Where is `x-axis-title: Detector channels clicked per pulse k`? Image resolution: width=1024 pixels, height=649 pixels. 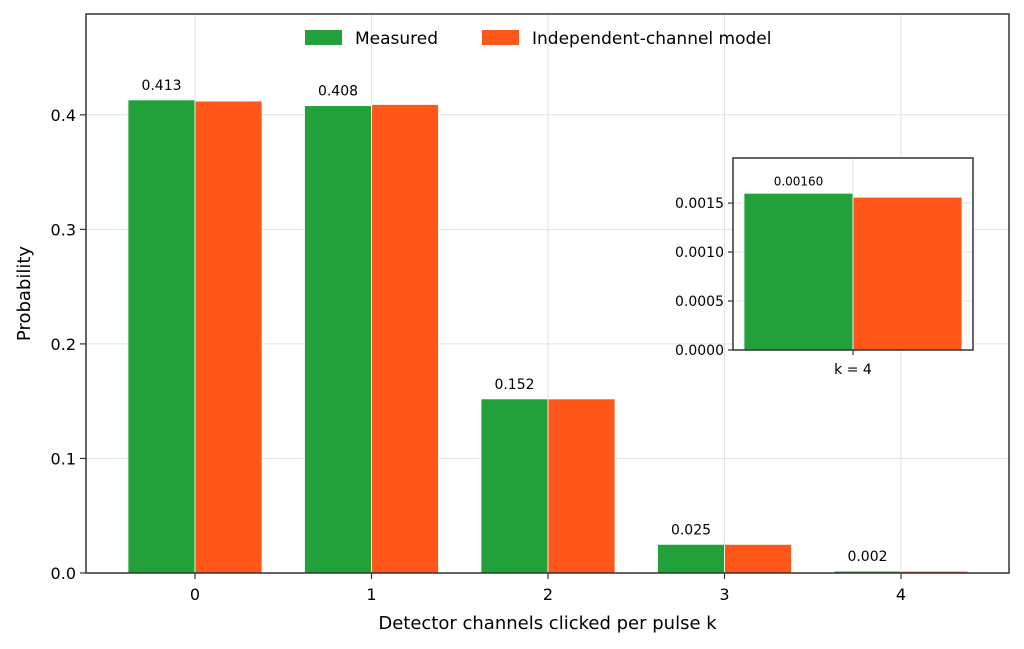 x-axis-title: Detector channels clicked per pulse k is located at coordinates (547, 623).